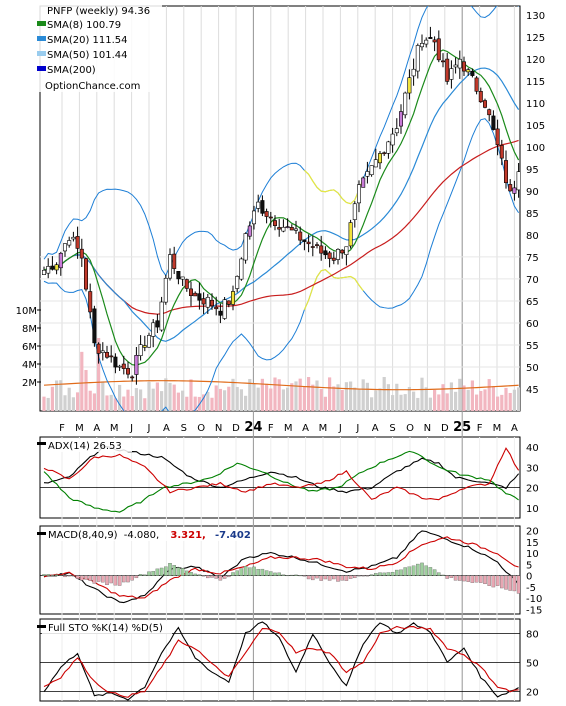 This screenshot has height=706, width=566. I want to click on legend-background, so click(98, 48).